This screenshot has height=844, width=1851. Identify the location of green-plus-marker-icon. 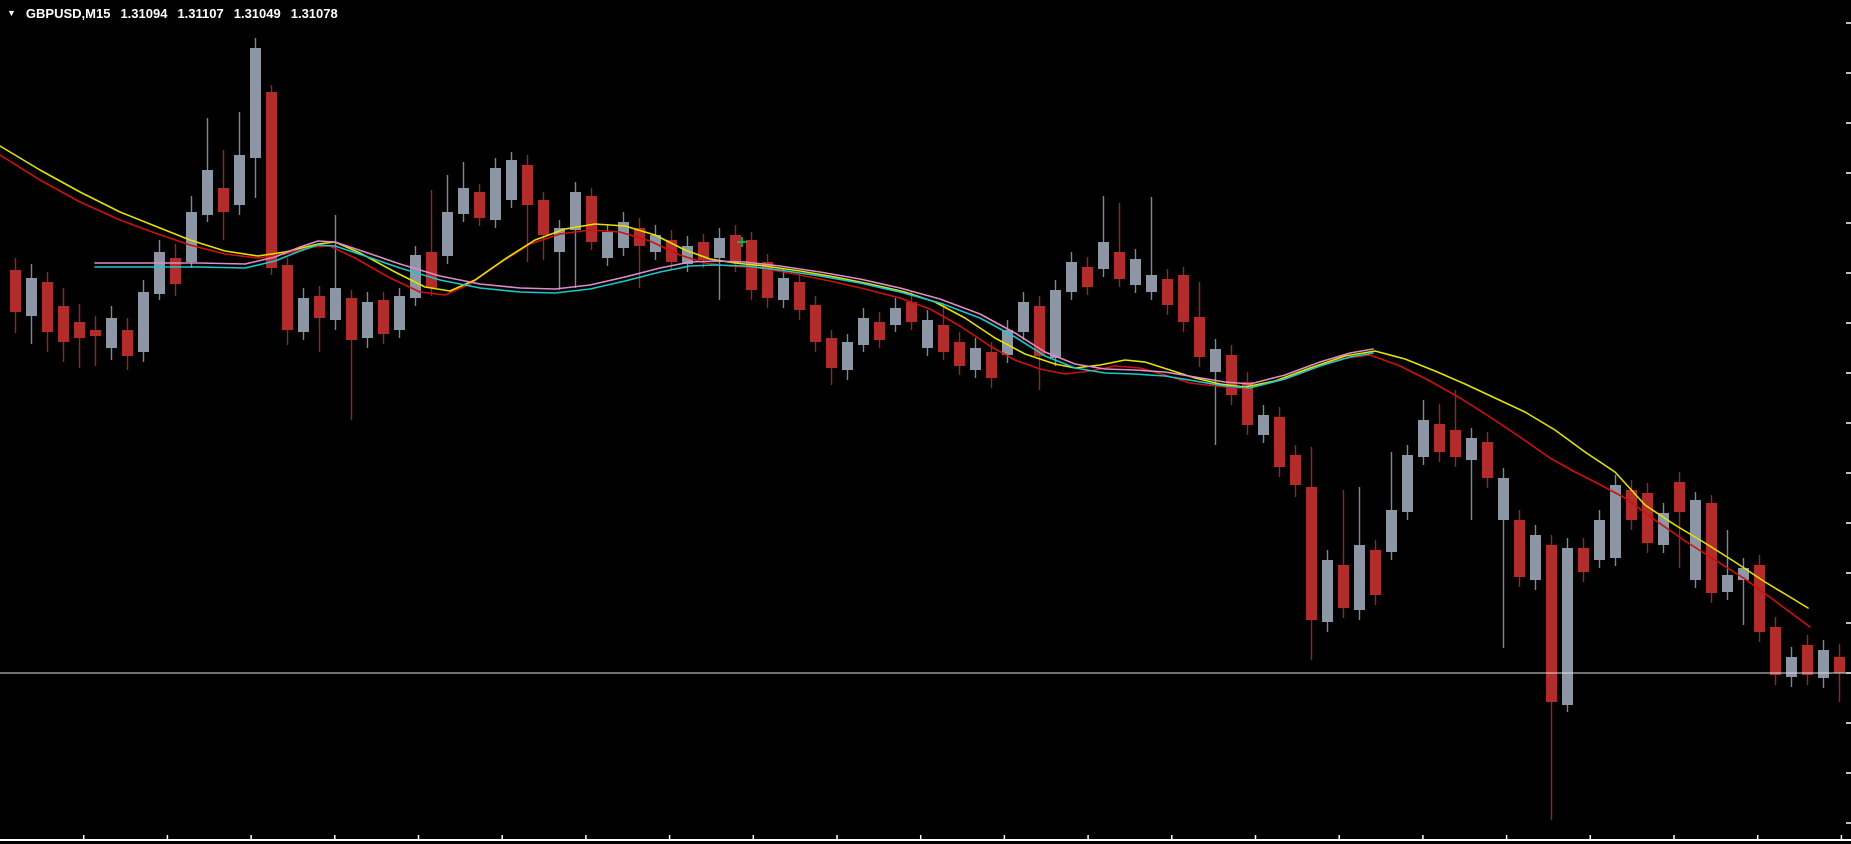
(742, 242).